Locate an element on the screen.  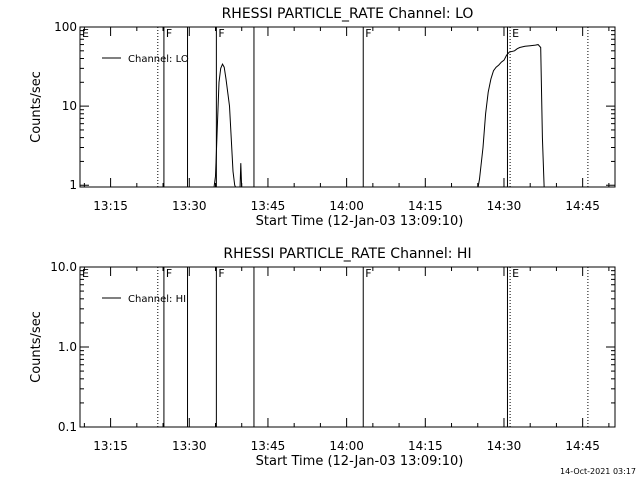
lo-y-tick-label: 1 is located at coordinates (73, 185).